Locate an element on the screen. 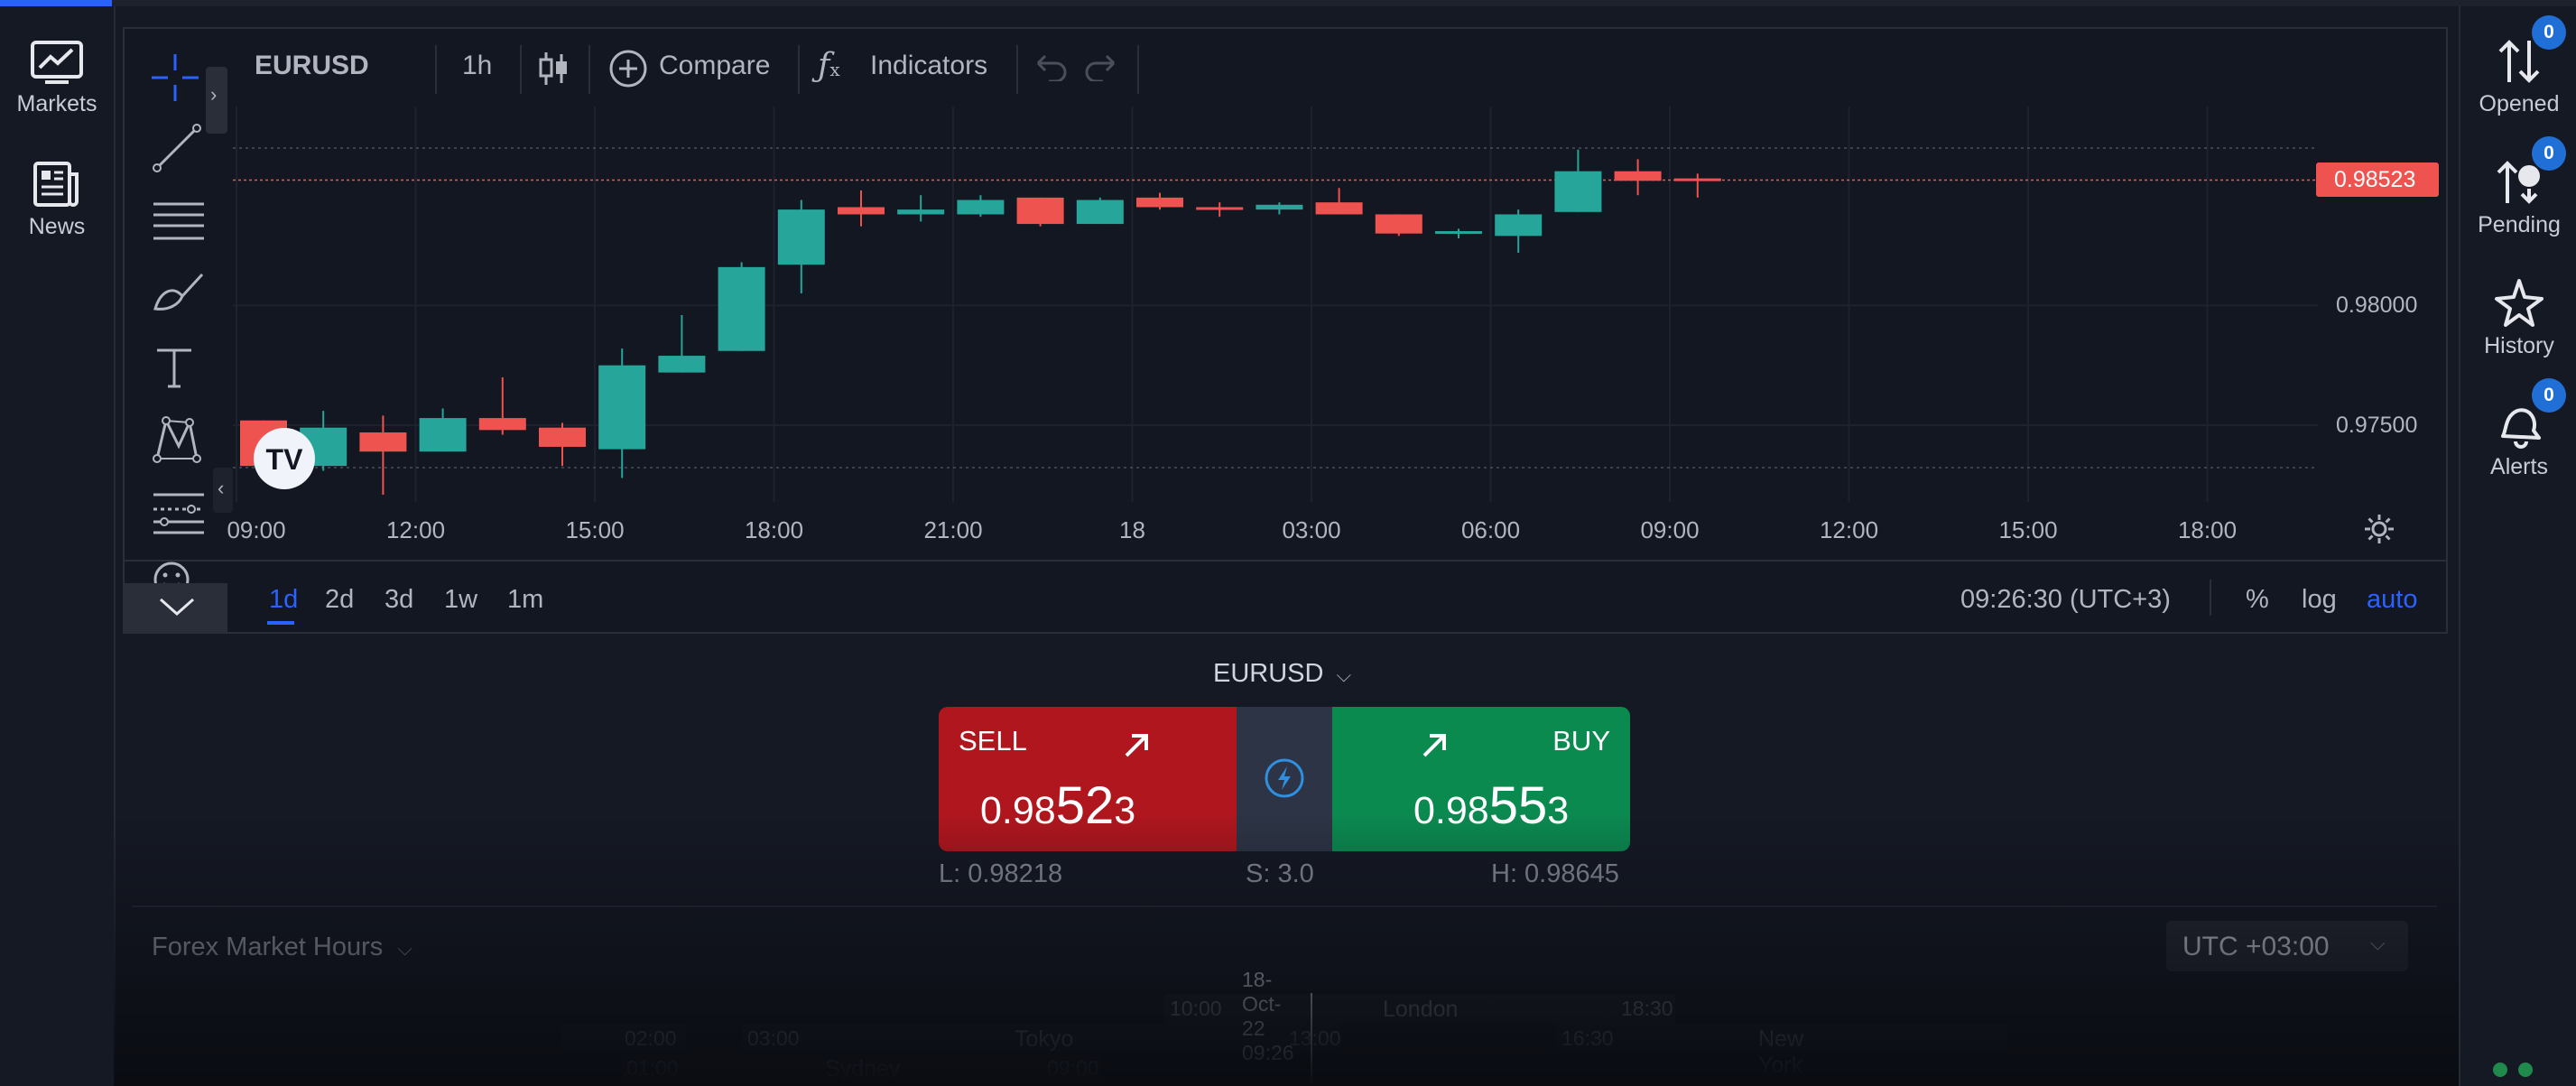 The width and height of the screenshot is (2576, 1086). symbol-search-button: EURUSD is located at coordinates (312, 65).